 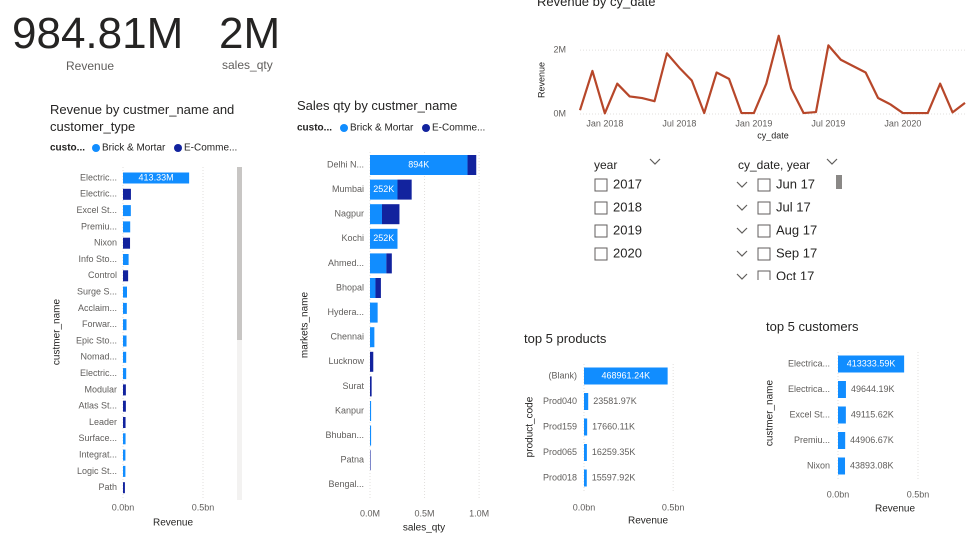 I want to click on y-tick-label: (Blank), so click(x=562, y=375).